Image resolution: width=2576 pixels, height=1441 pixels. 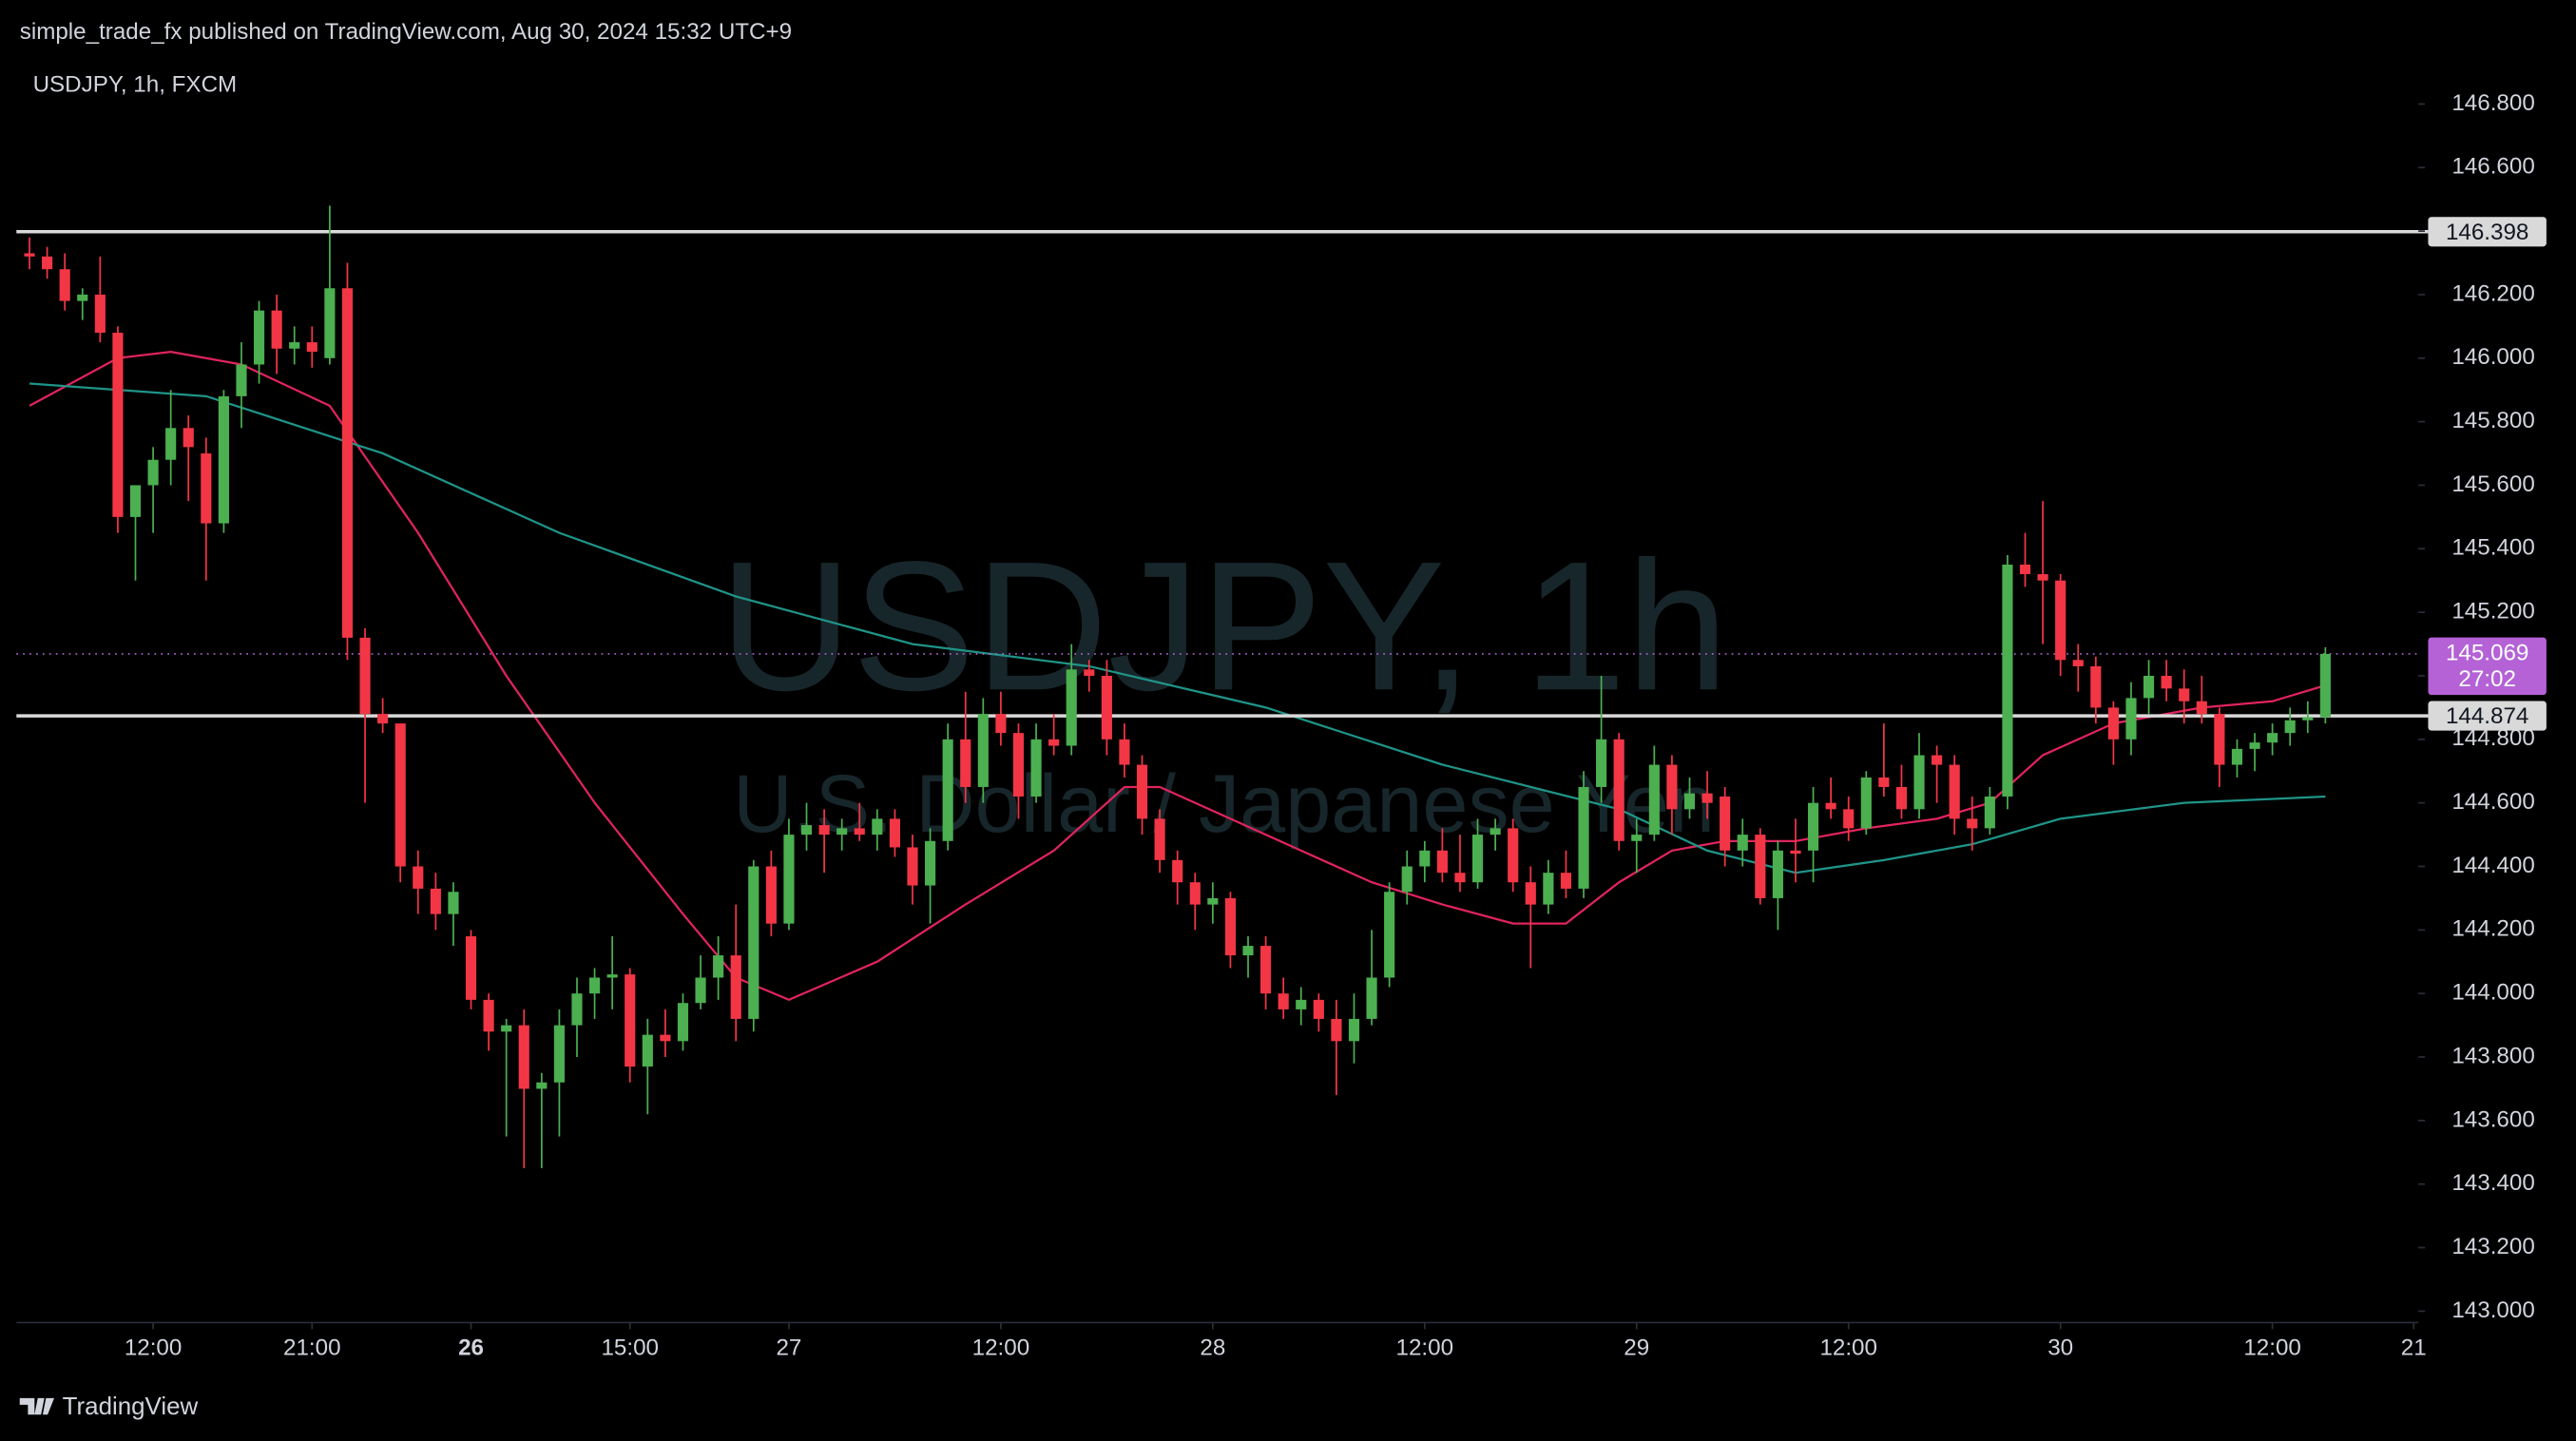 I want to click on last-price-box, so click(x=2488, y=666).